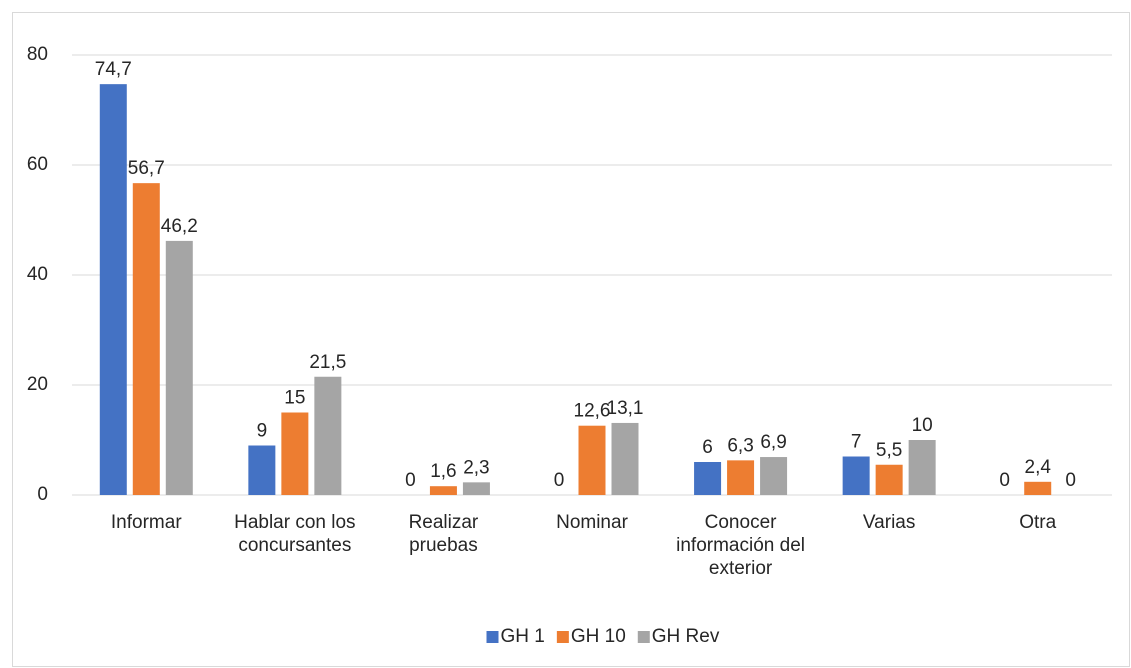  What do you see at coordinates (598, 636) in the screenshot?
I see `legend-label: GH 10` at bounding box center [598, 636].